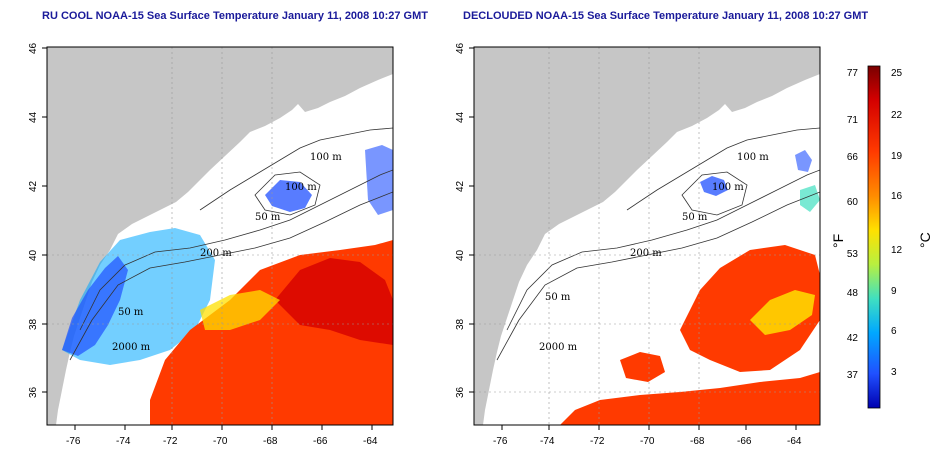 Image resolution: width=950 pixels, height=475 pixels. I want to click on map-right-lat-tick: 40, so click(460, 255).